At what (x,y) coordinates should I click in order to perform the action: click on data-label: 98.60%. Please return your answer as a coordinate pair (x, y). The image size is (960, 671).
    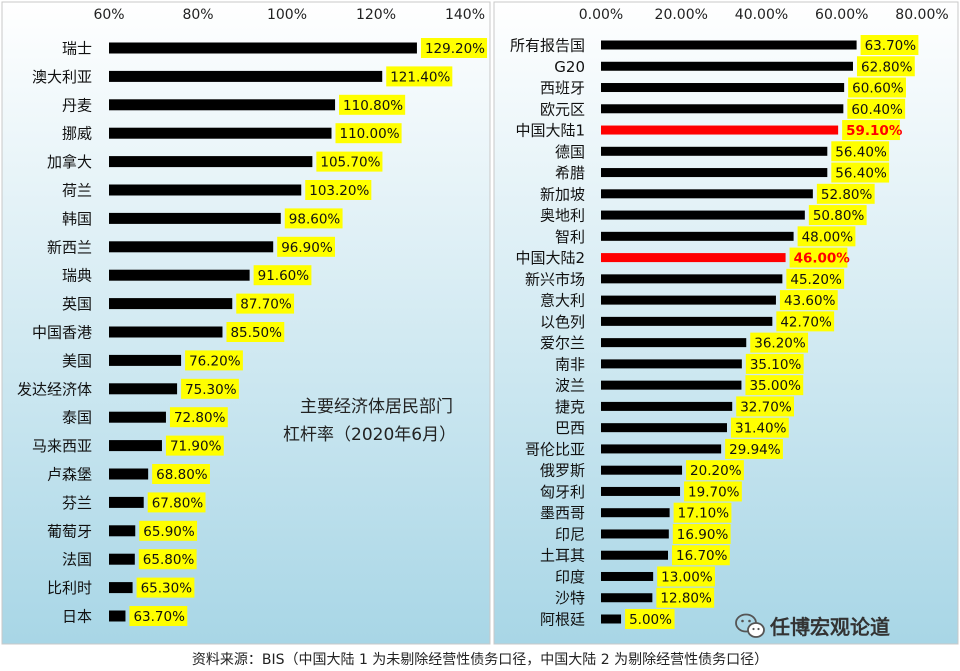
    Looking at the image, I should click on (315, 219).